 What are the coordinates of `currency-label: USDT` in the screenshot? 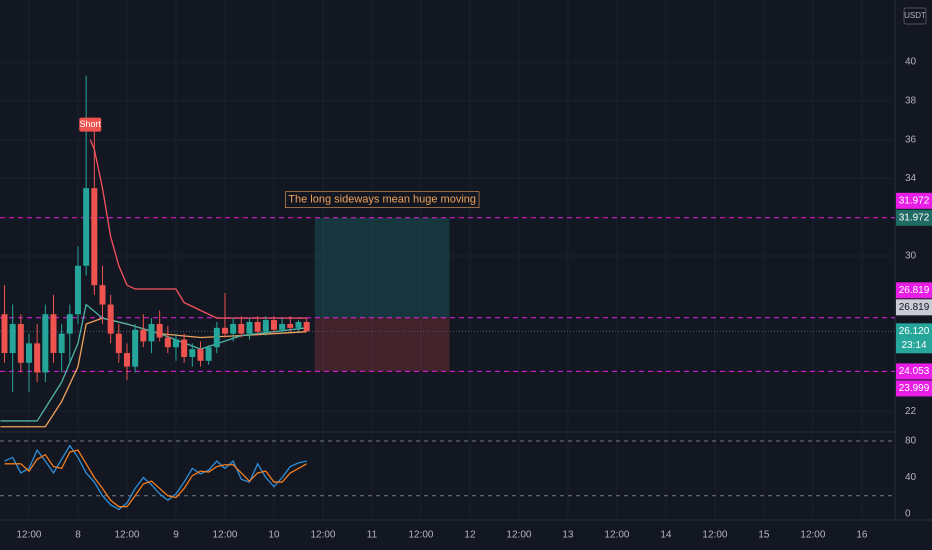 It's located at (915, 15).